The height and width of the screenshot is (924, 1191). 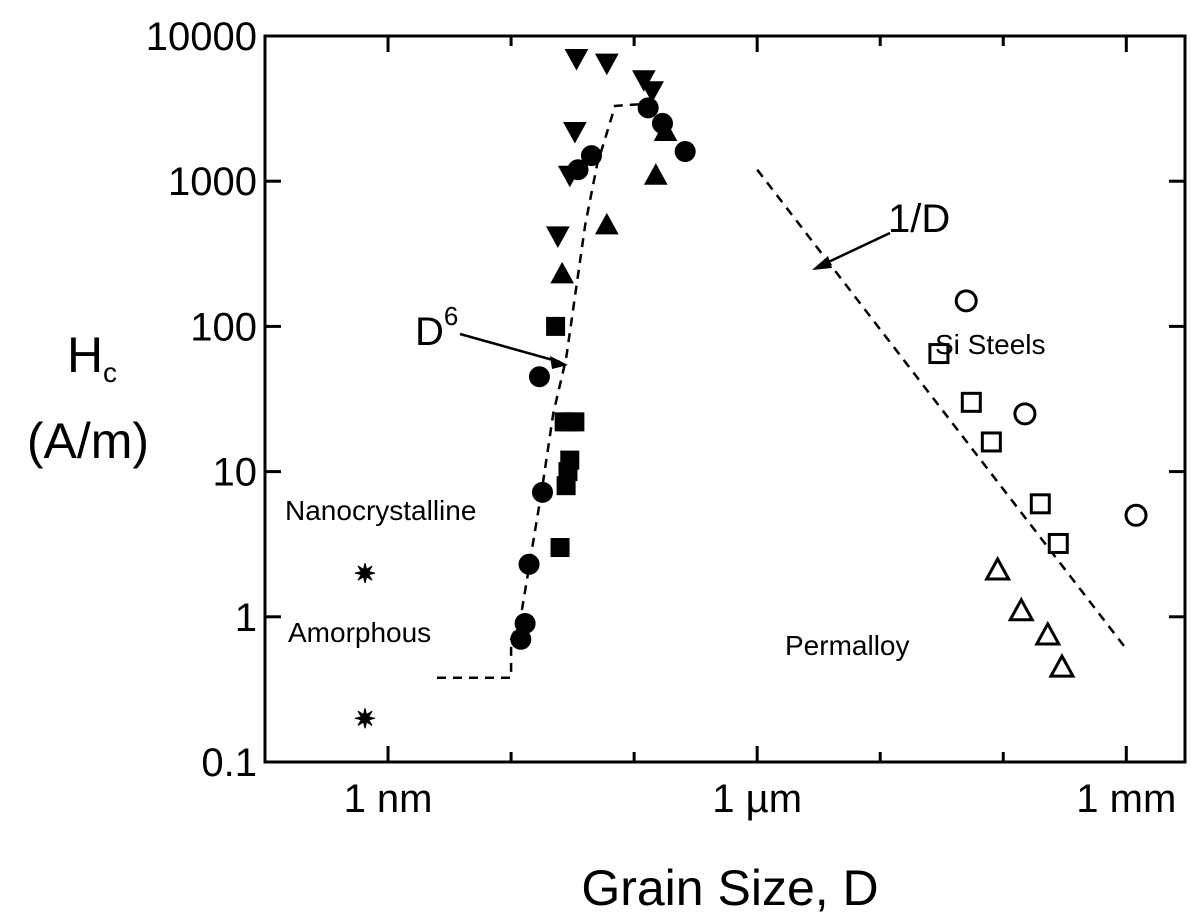 What do you see at coordinates (919, 219) in the screenshot?
I see `annotation-one-over-d: 1/D` at bounding box center [919, 219].